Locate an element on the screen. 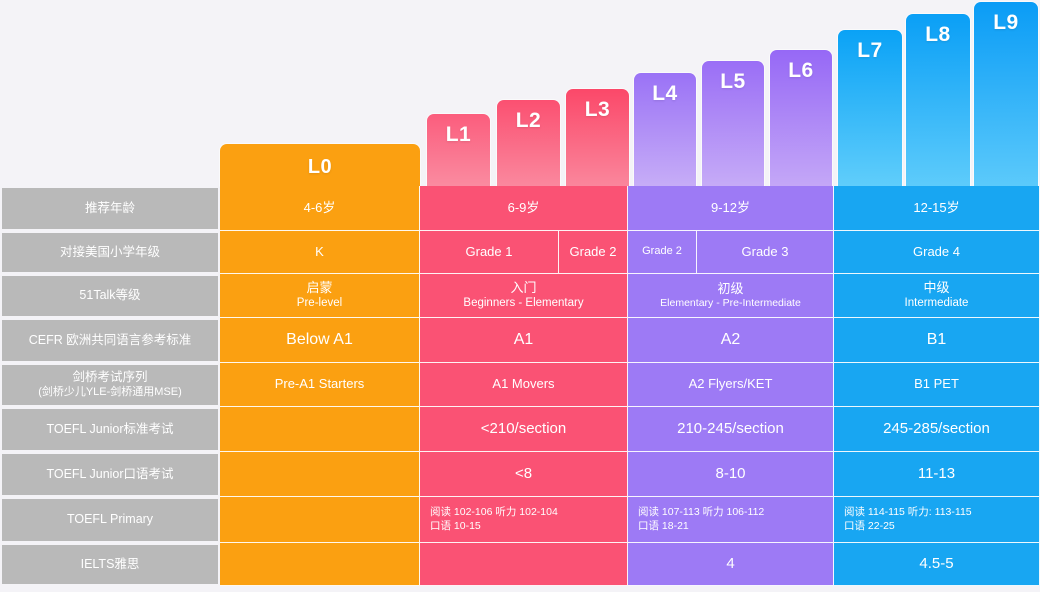 The width and height of the screenshot is (1040, 592). row-label-age: 推荐年龄 is located at coordinates (110, 208).